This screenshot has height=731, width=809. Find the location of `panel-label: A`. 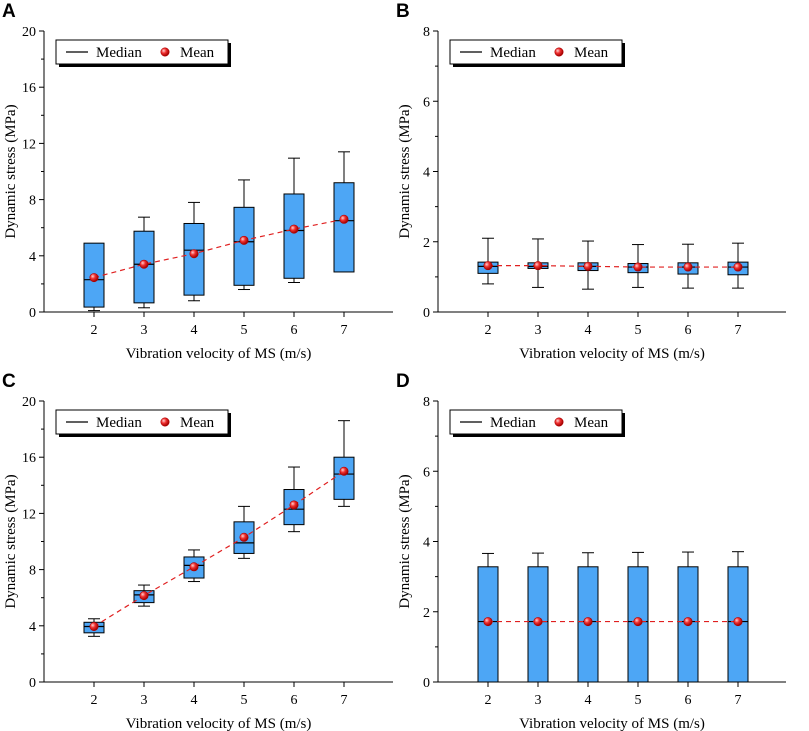

panel-label: A is located at coordinates (9, 11).